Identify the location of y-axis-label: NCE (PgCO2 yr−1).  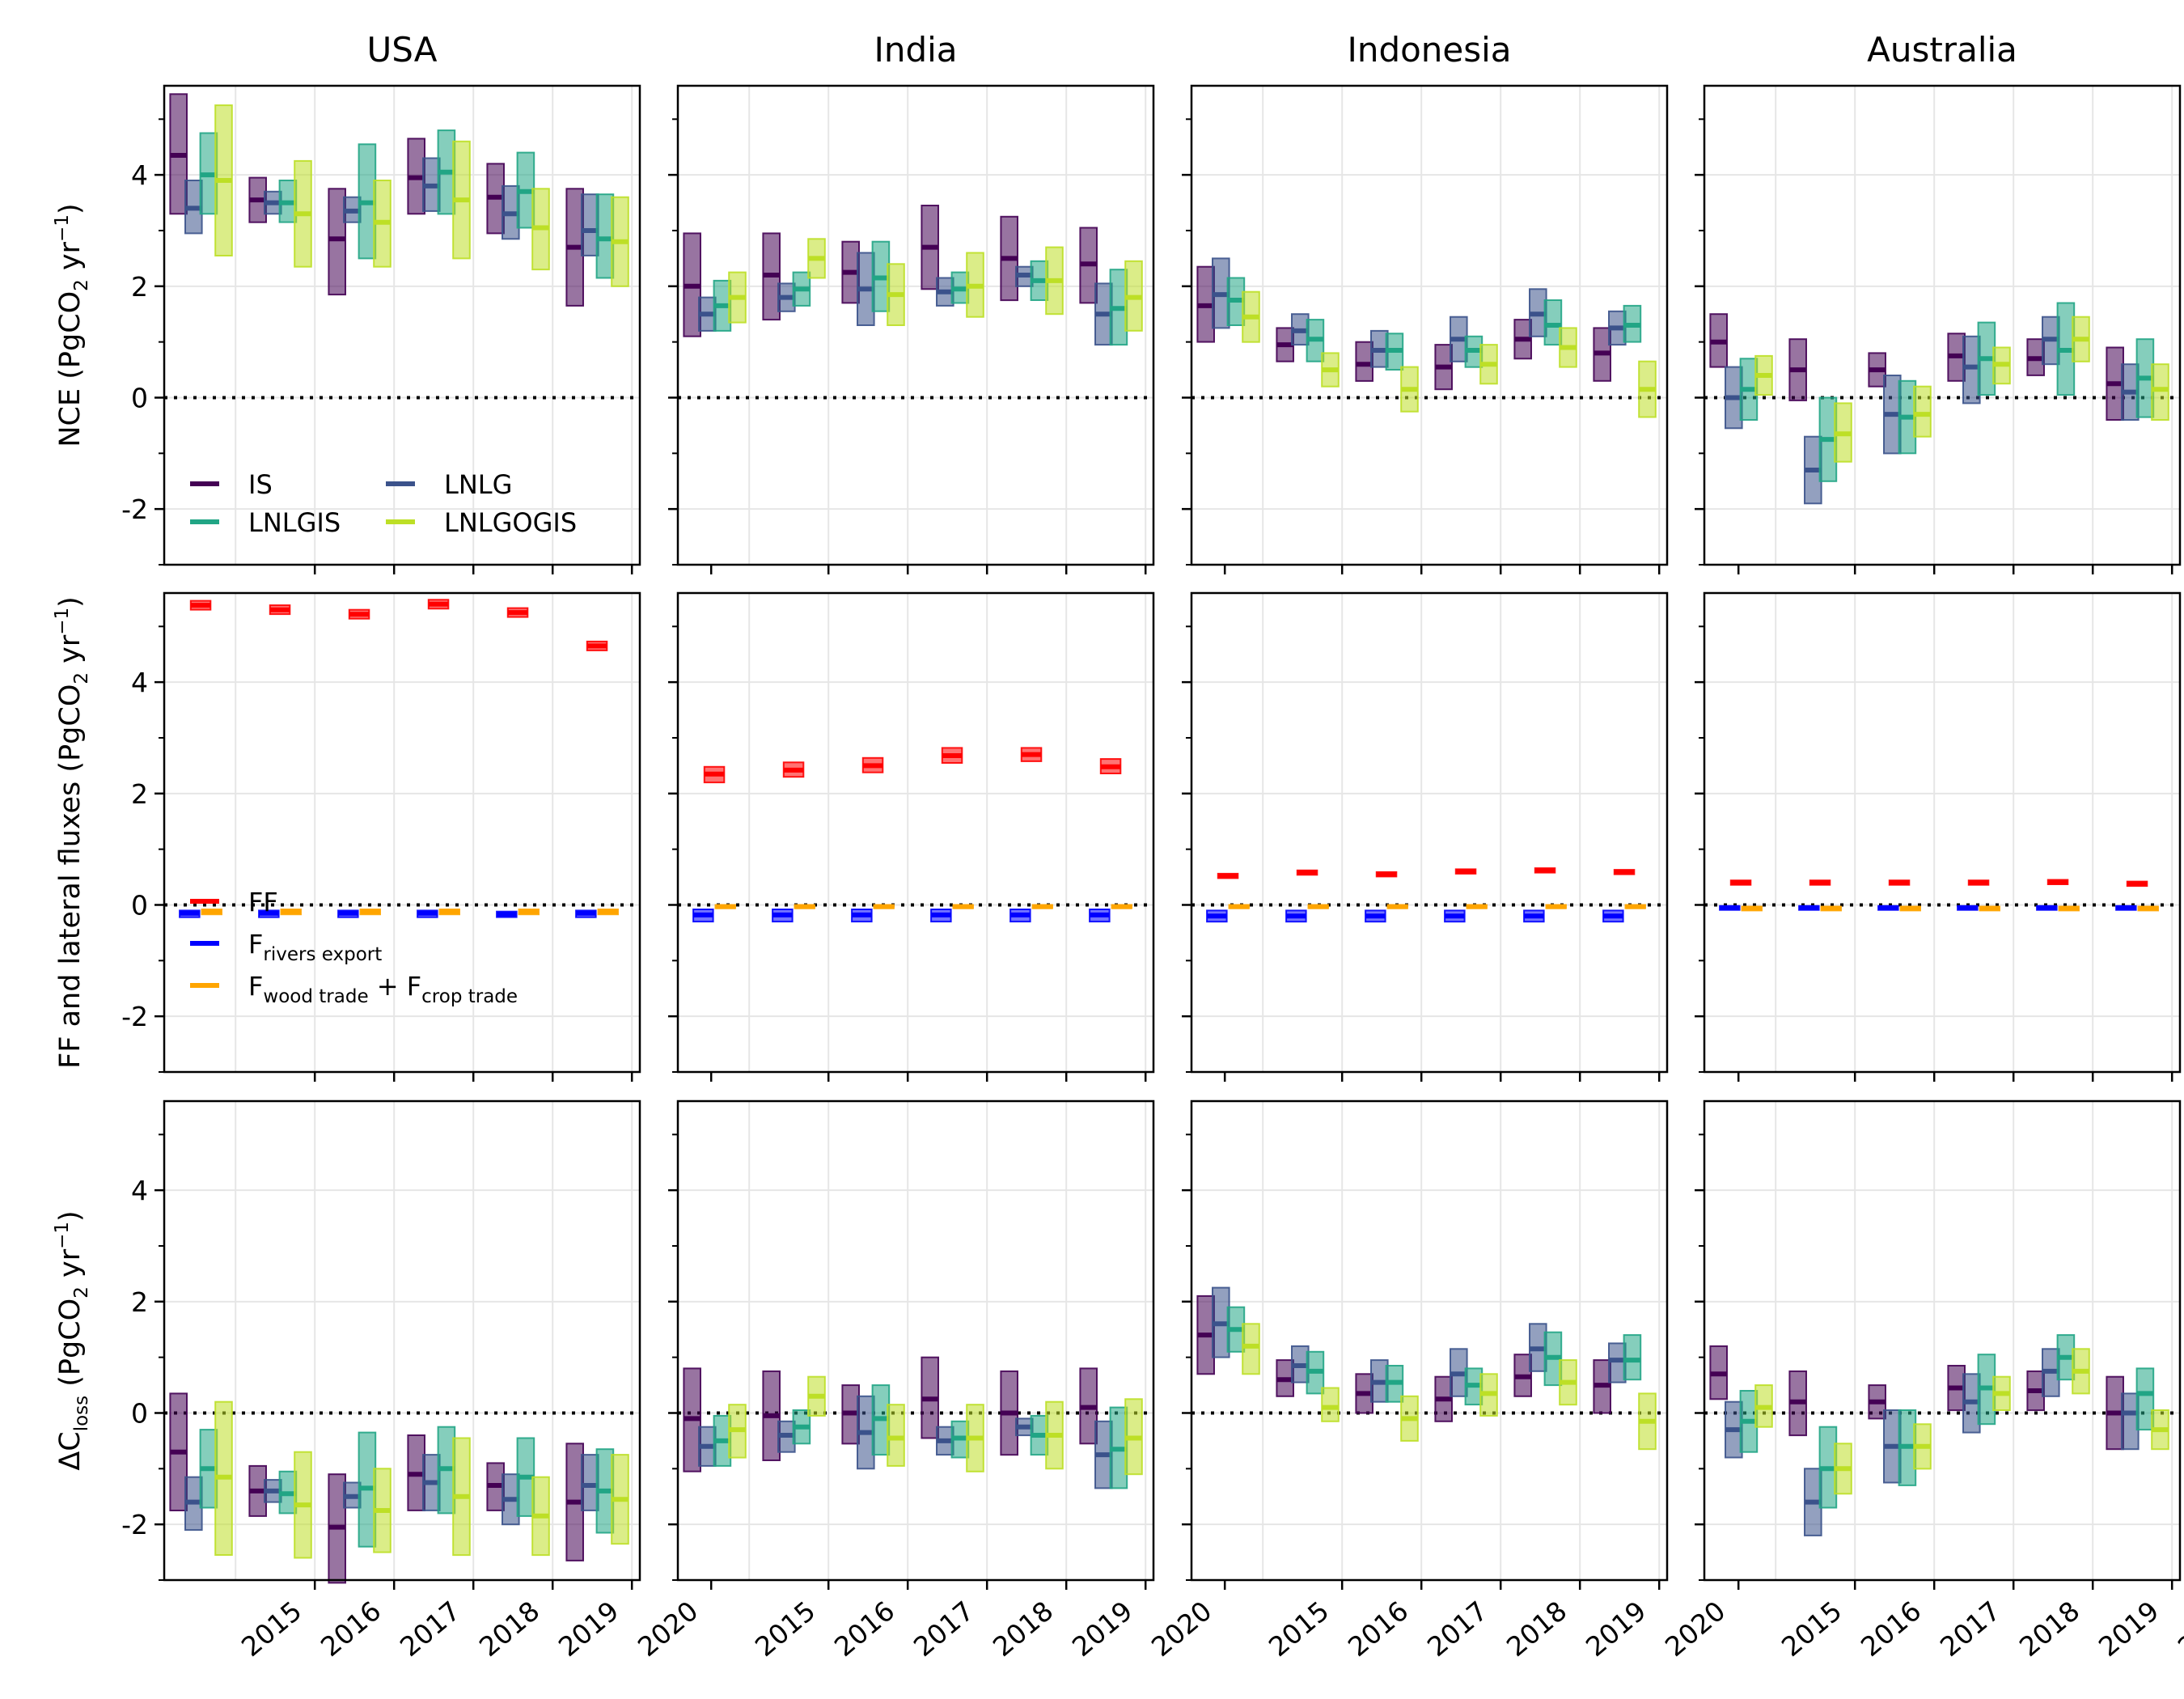
(72, 325).